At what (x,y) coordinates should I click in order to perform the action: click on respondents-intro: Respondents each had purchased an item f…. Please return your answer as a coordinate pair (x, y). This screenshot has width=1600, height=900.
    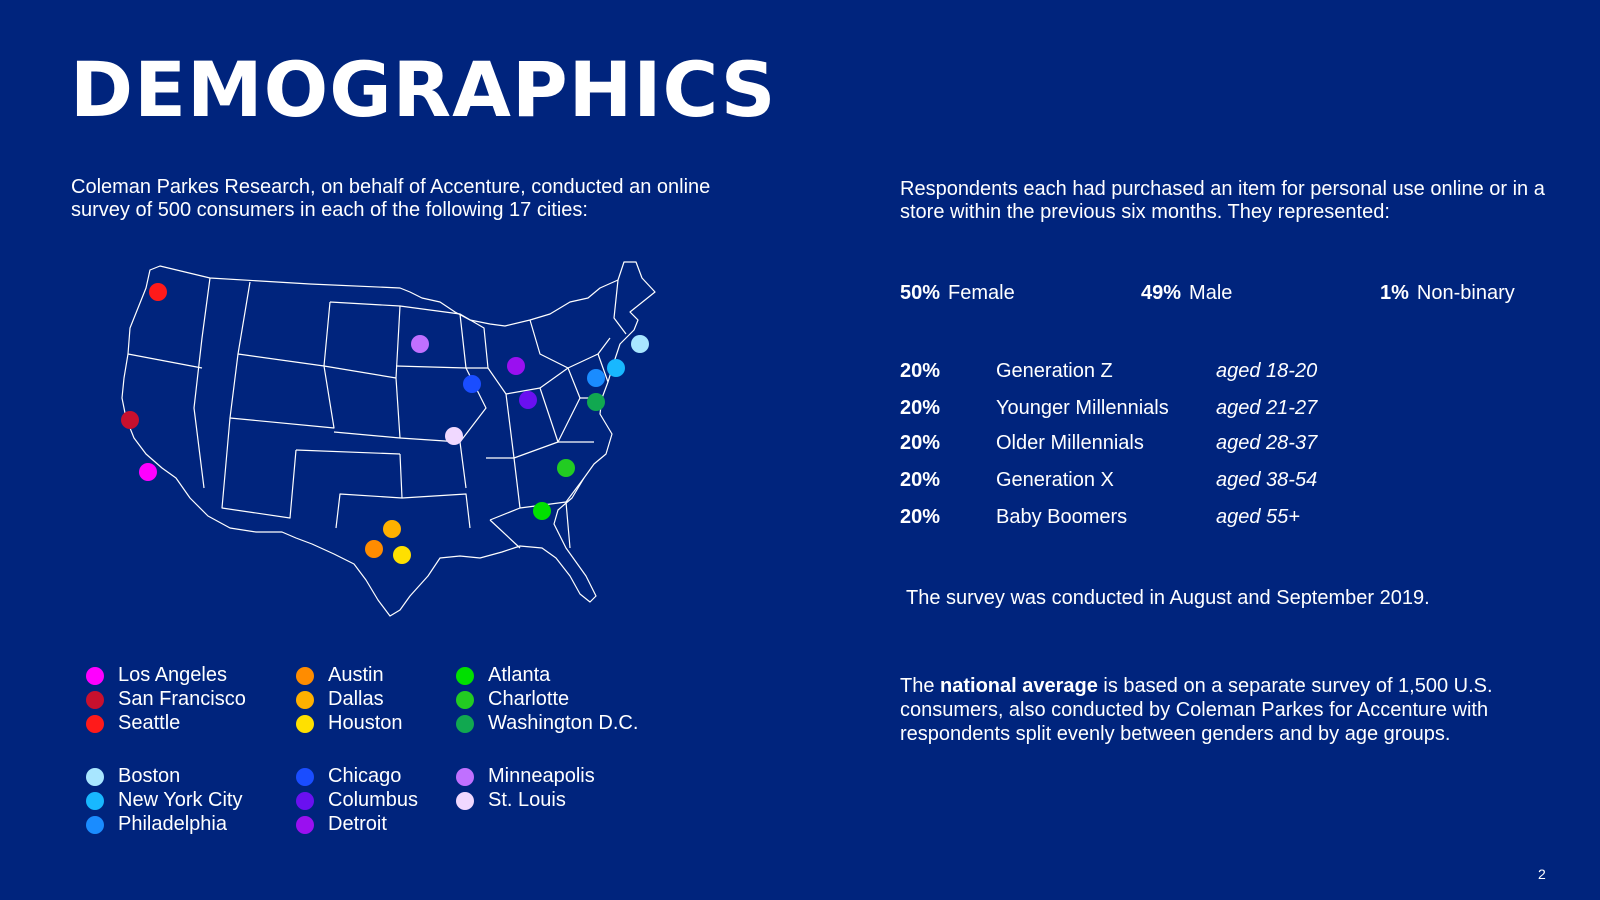
    Looking at the image, I should click on (1222, 200).